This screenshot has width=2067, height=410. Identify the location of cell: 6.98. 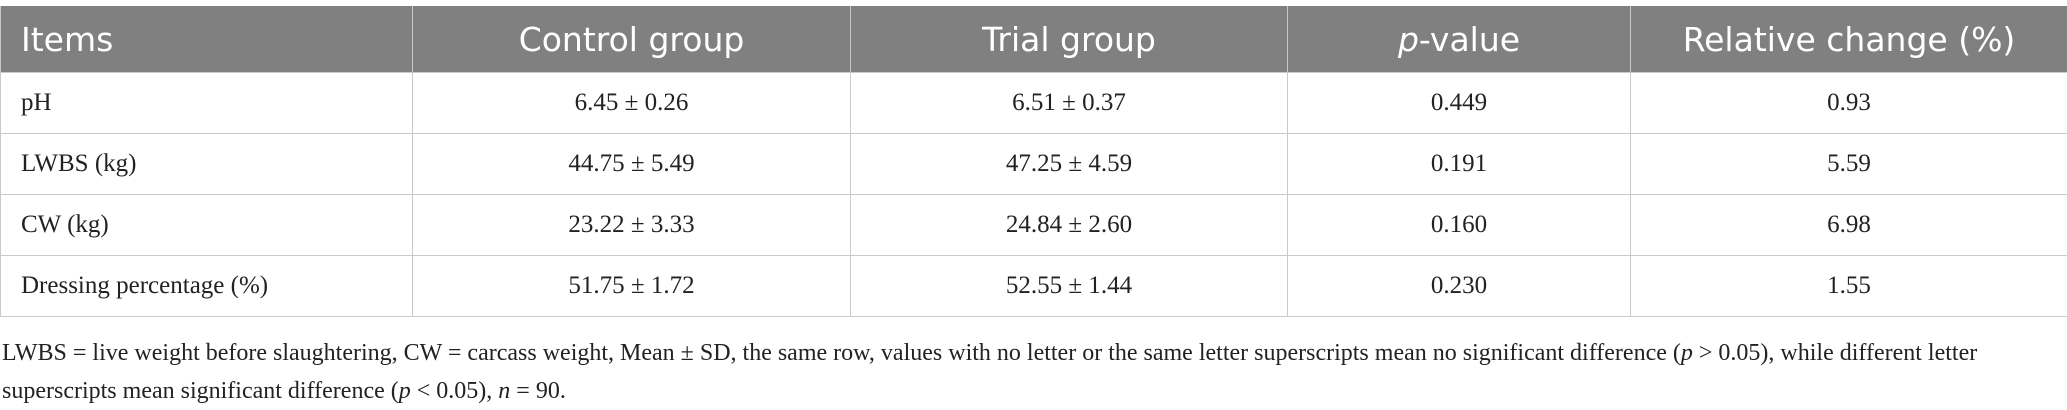
(1849, 225).